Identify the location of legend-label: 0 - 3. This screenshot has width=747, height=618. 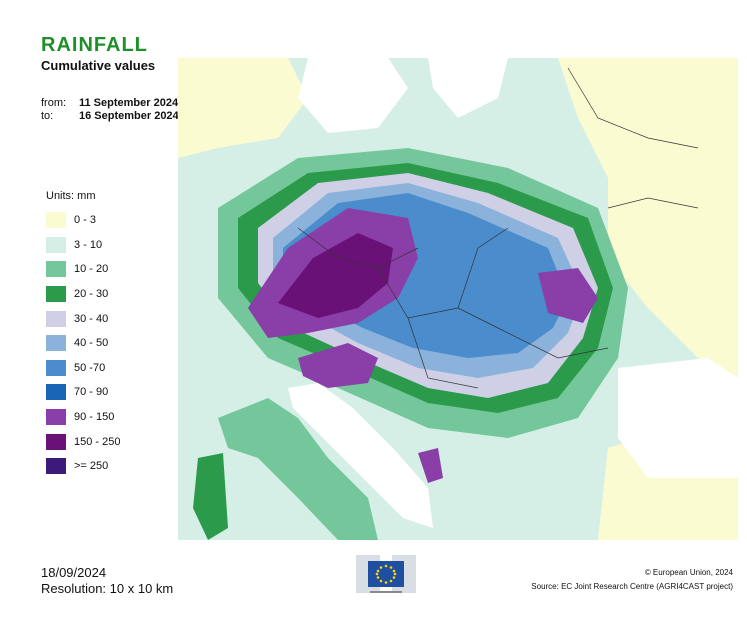
(85, 220).